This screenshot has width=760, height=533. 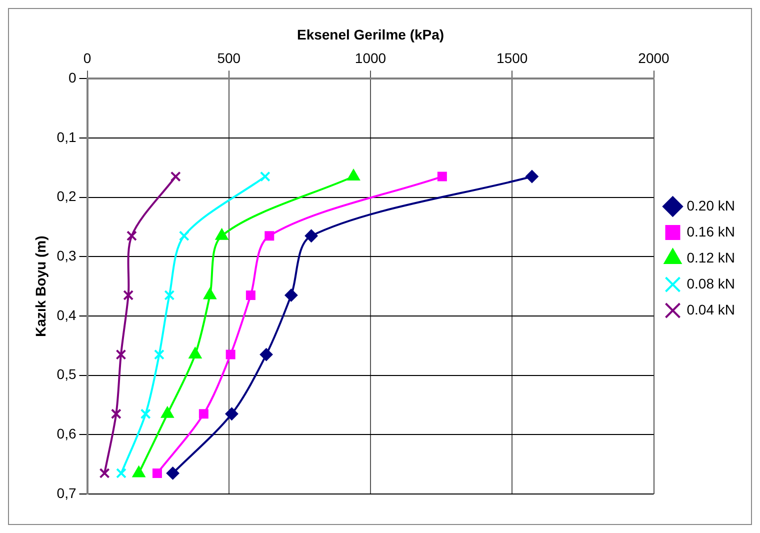 What do you see at coordinates (710, 309) in the screenshot?
I see `legend-label: 0.04 kN` at bounding box center [710, 309].